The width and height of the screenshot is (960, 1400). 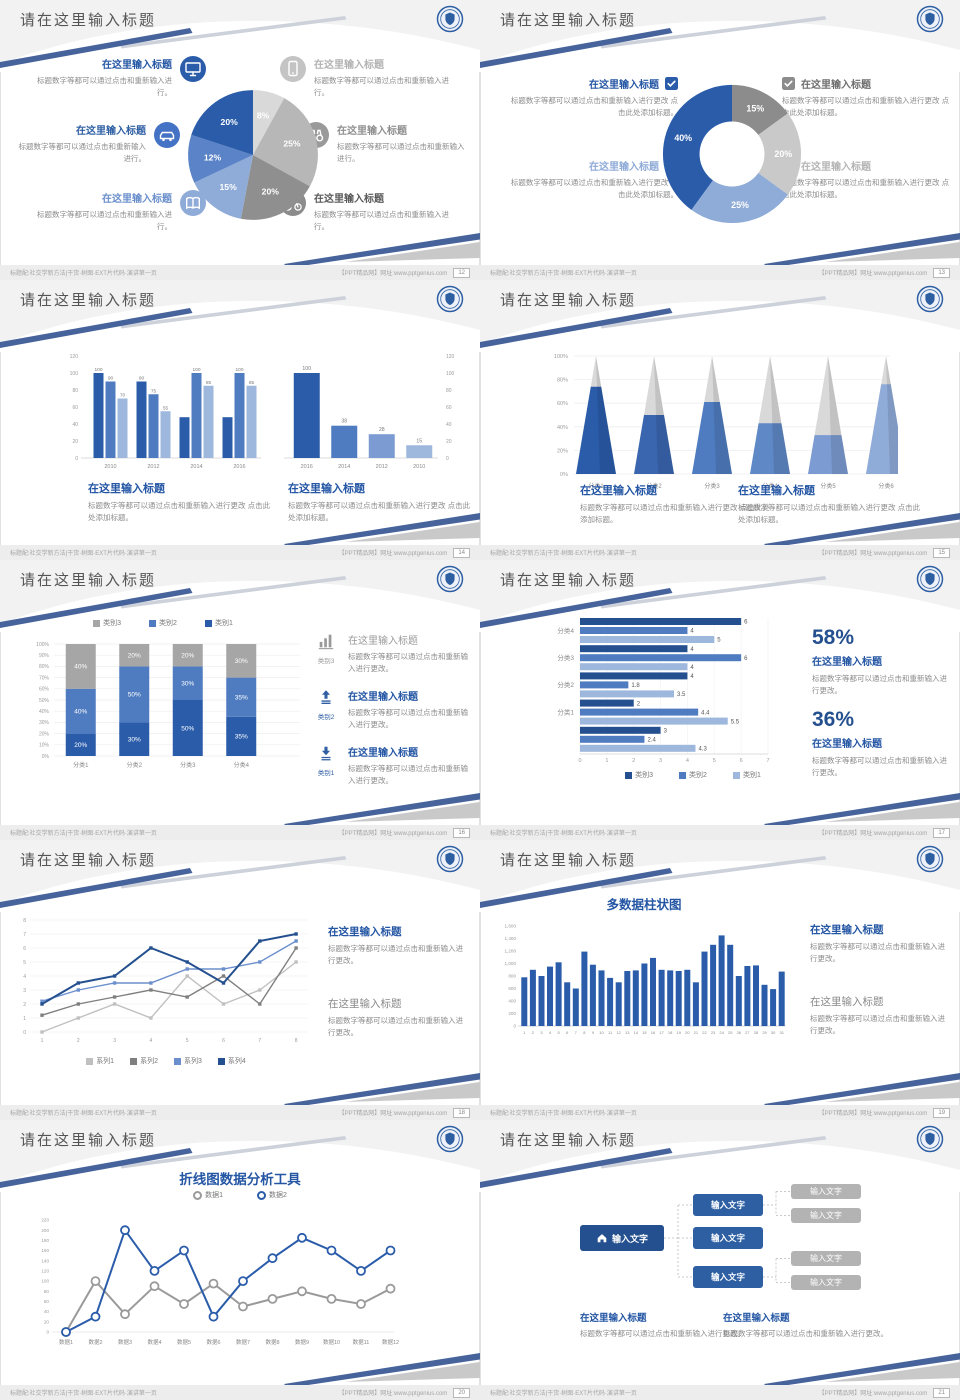 What do you see at coordinates (331, 1342) in the screenshot?
I see `svg-text: 数据10` at bounding box center [331, 1342].